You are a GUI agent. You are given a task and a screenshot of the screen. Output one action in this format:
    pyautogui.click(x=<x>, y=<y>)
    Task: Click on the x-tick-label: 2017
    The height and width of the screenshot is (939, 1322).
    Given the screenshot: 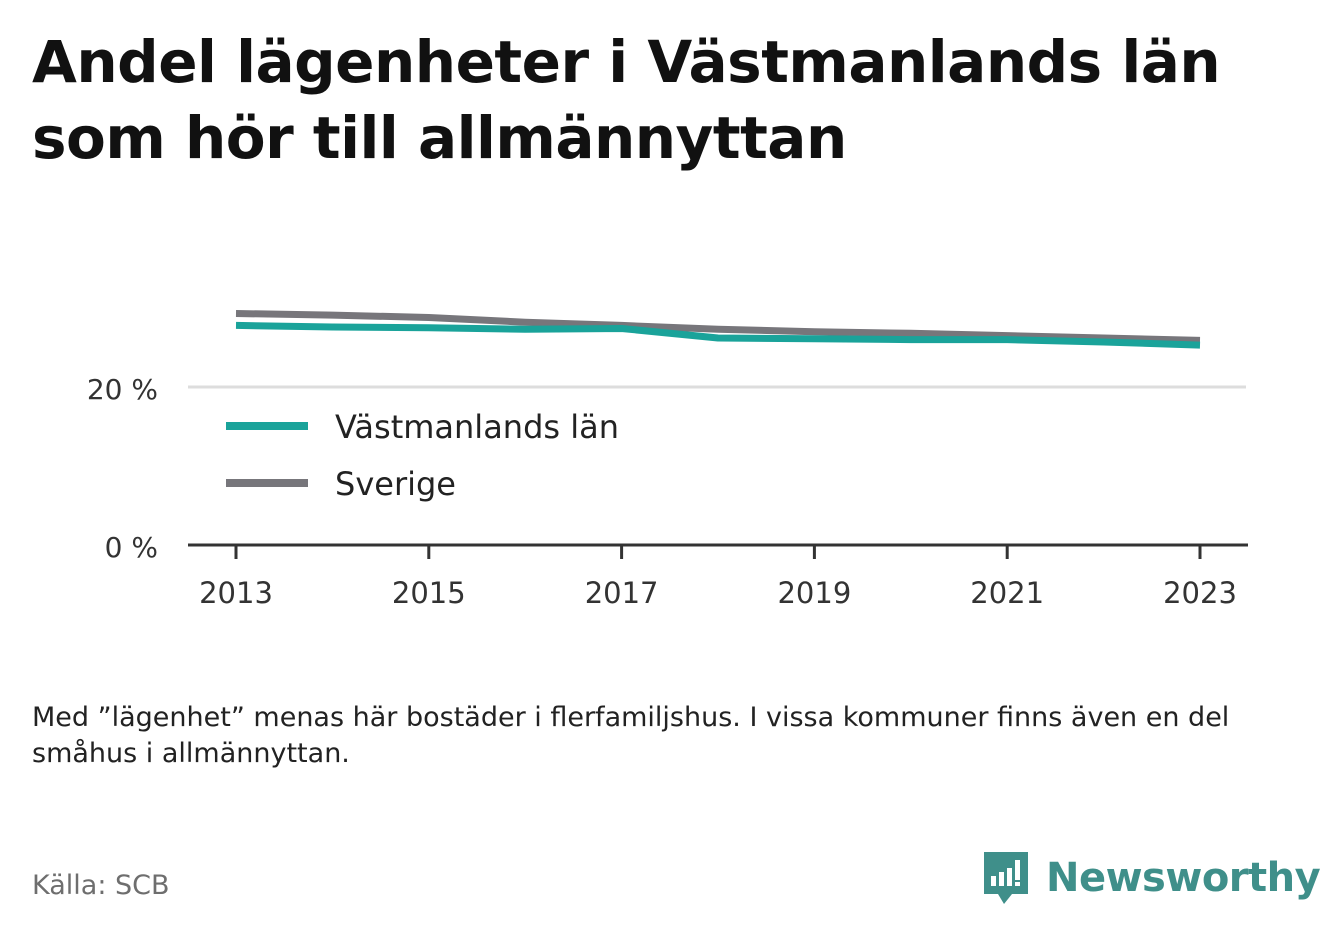 What is the action you would take?
    pyautogui.click(x=622, y=593)
    